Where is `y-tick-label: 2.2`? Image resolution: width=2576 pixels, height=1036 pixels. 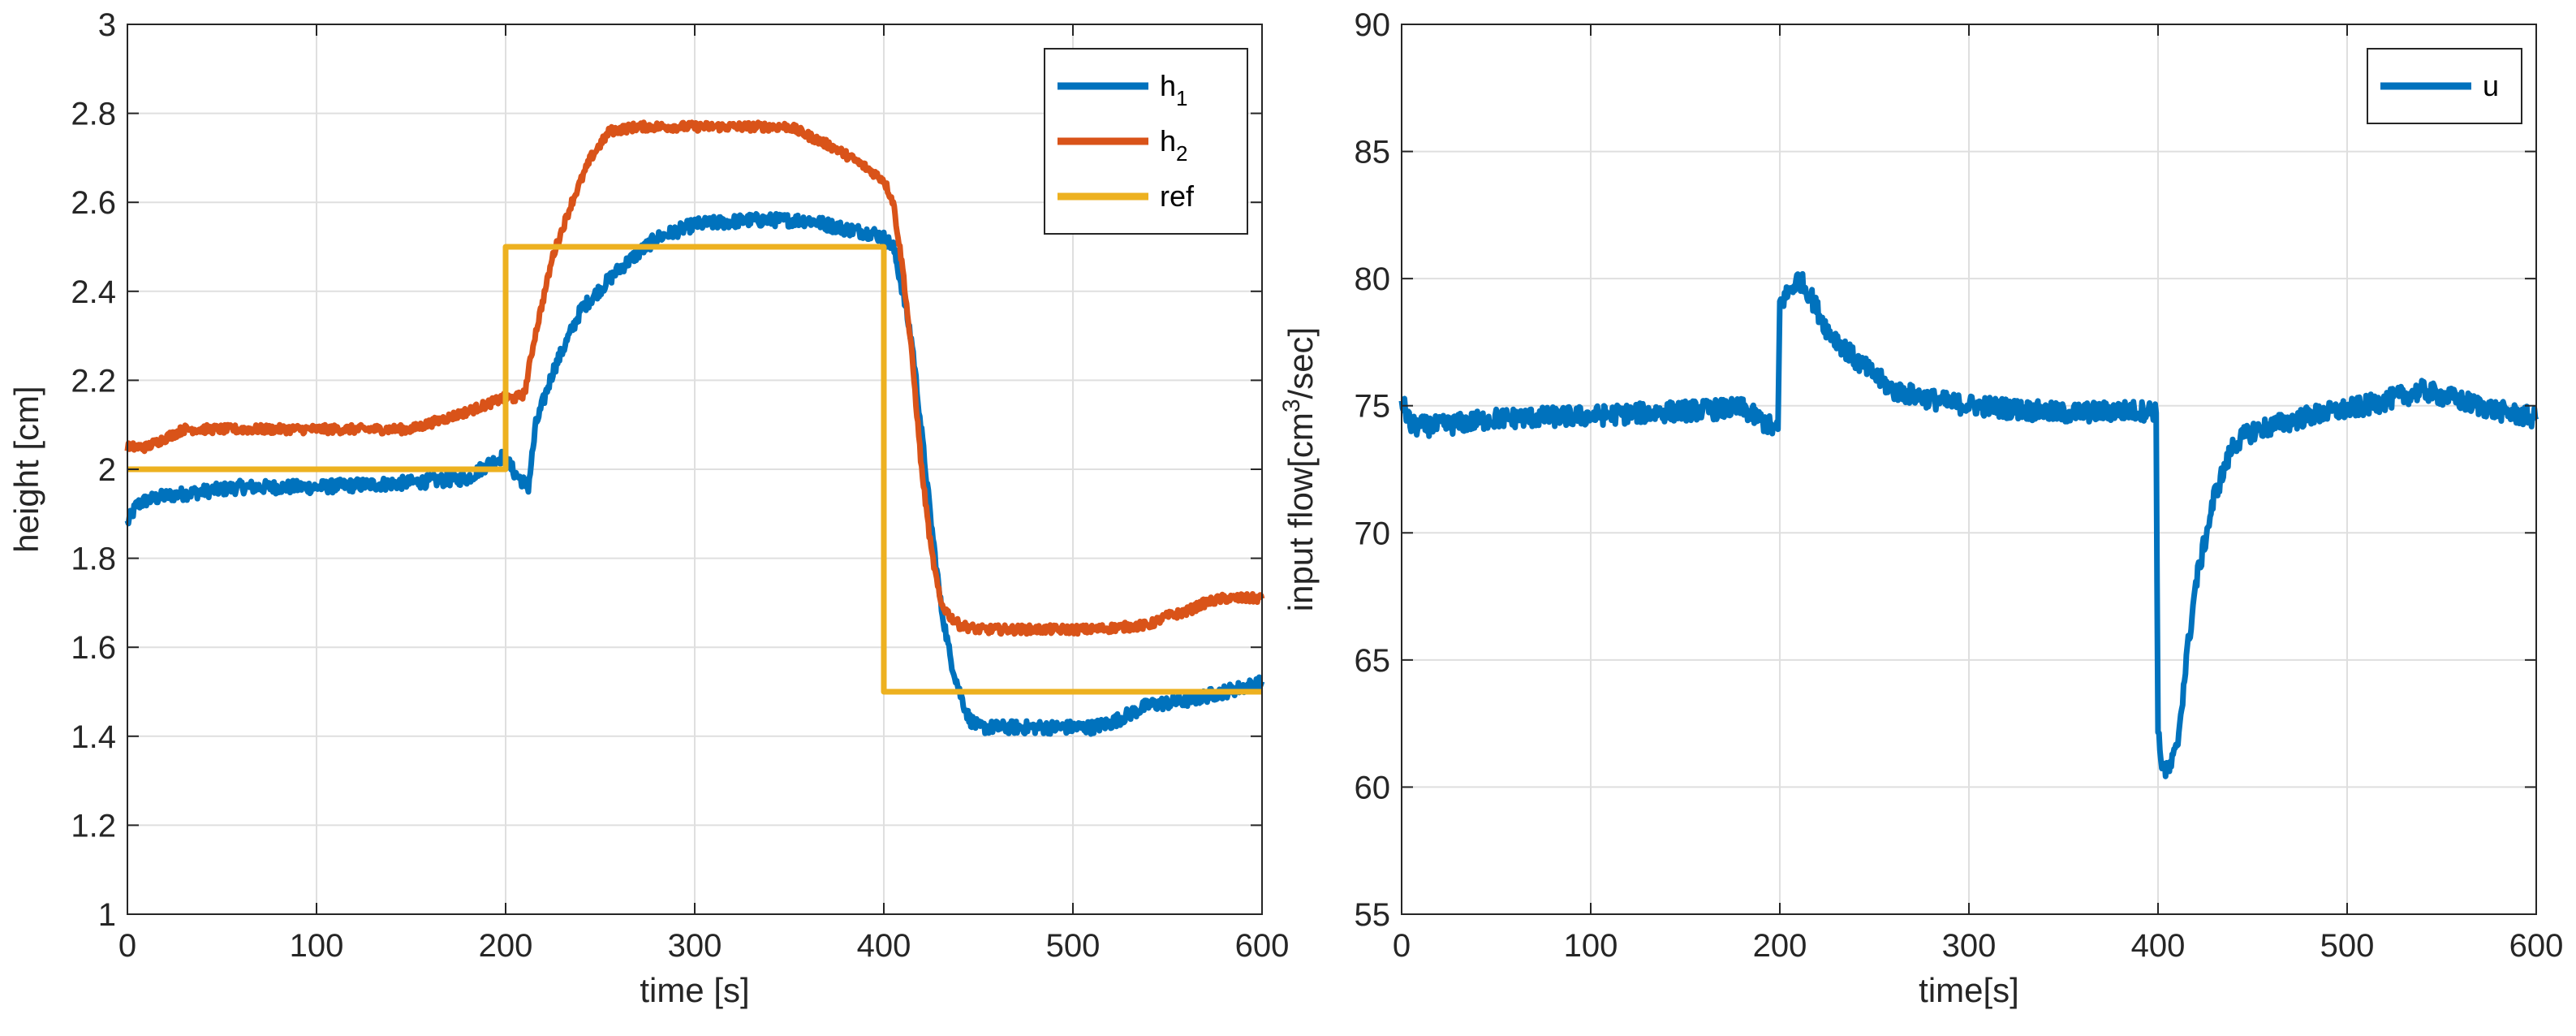 y-tick-label: 2.2 is located at coordinates (94, 381).